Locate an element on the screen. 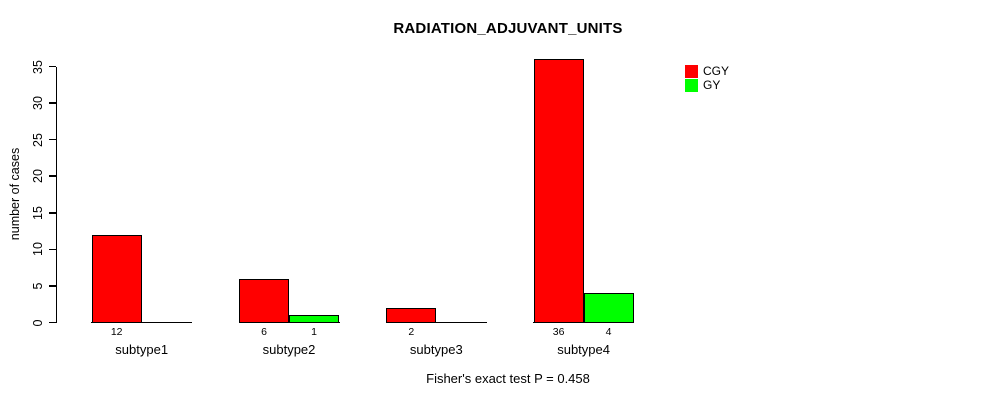 This screenshot has height=400, width=990. bar-gy-subtype2 is located at coordinates (314, 319).